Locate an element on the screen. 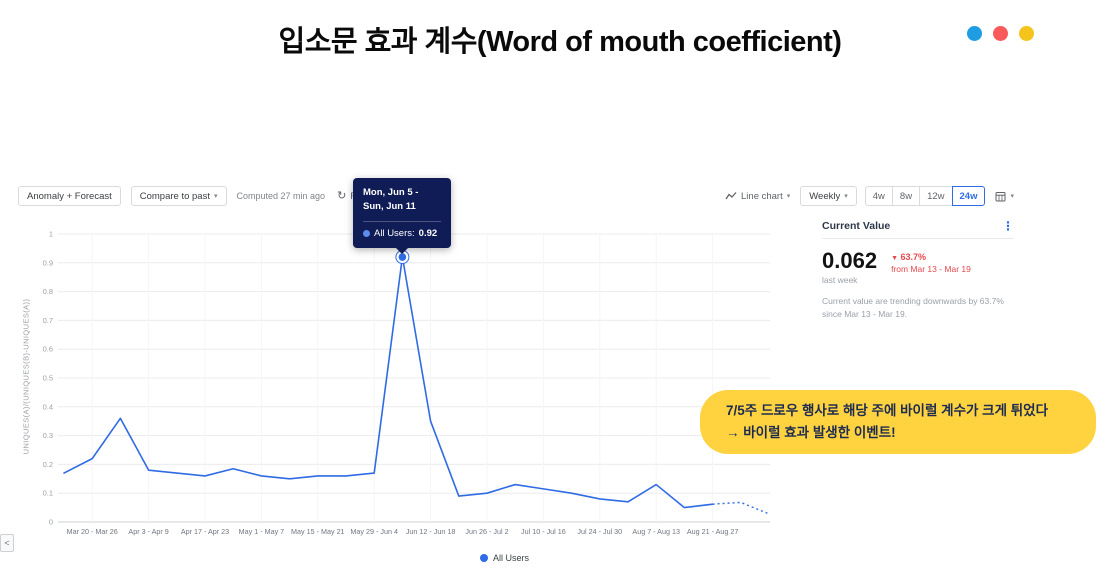 The width and height of the screenshot is (1120, 570). range-button-8w: 8w is located at coordinates (906, 196).